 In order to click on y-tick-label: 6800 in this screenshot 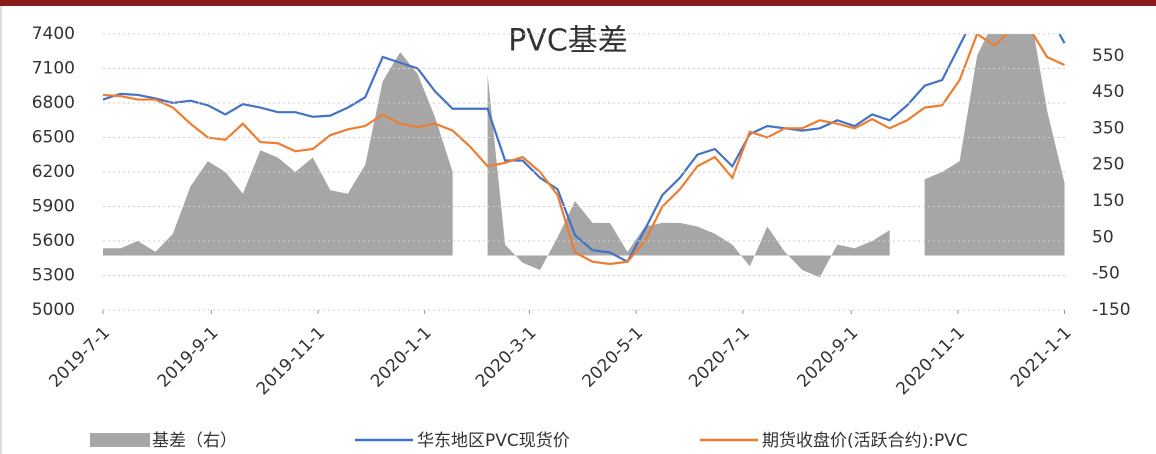, I will do `click(53, 103)`.